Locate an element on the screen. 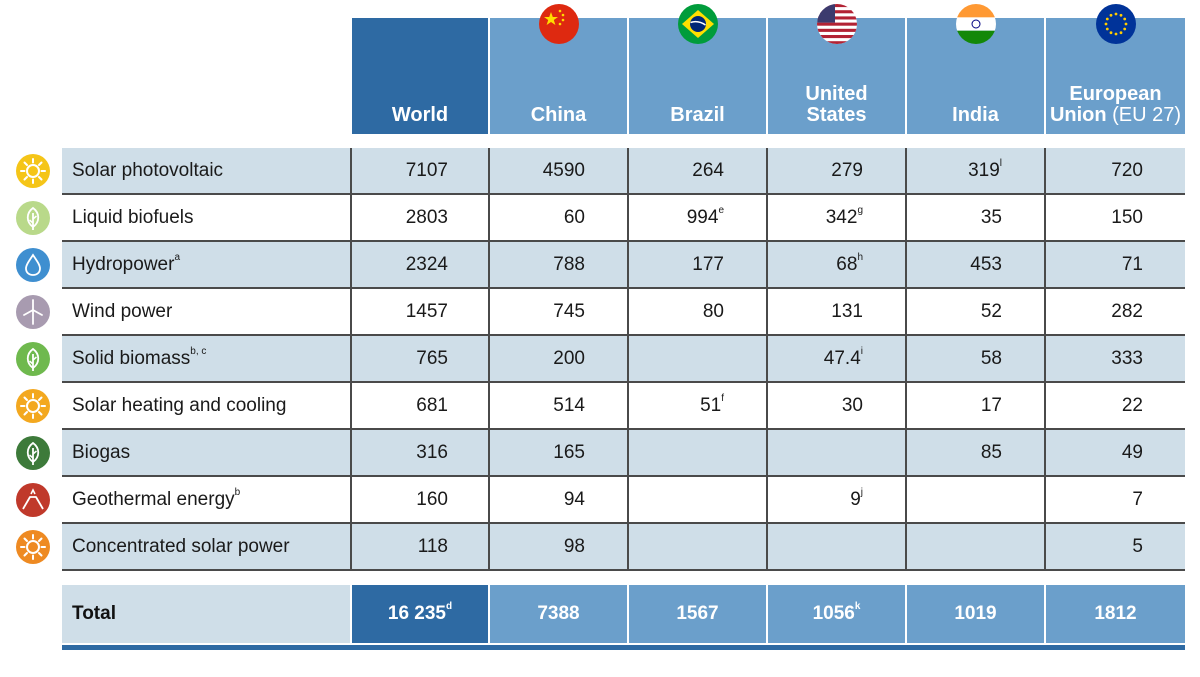 Image resolution: width=1200 pixels, height=677 pixels. cell-brazil: 80 is located at coordinates (697, 312).